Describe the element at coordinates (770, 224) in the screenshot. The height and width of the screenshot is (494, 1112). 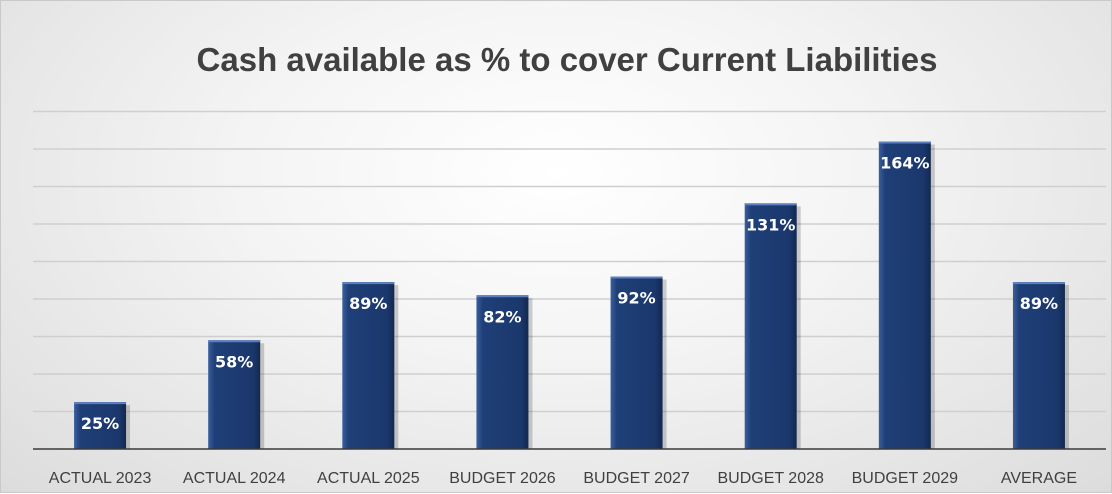
I see `data-label: 131%` at that location.